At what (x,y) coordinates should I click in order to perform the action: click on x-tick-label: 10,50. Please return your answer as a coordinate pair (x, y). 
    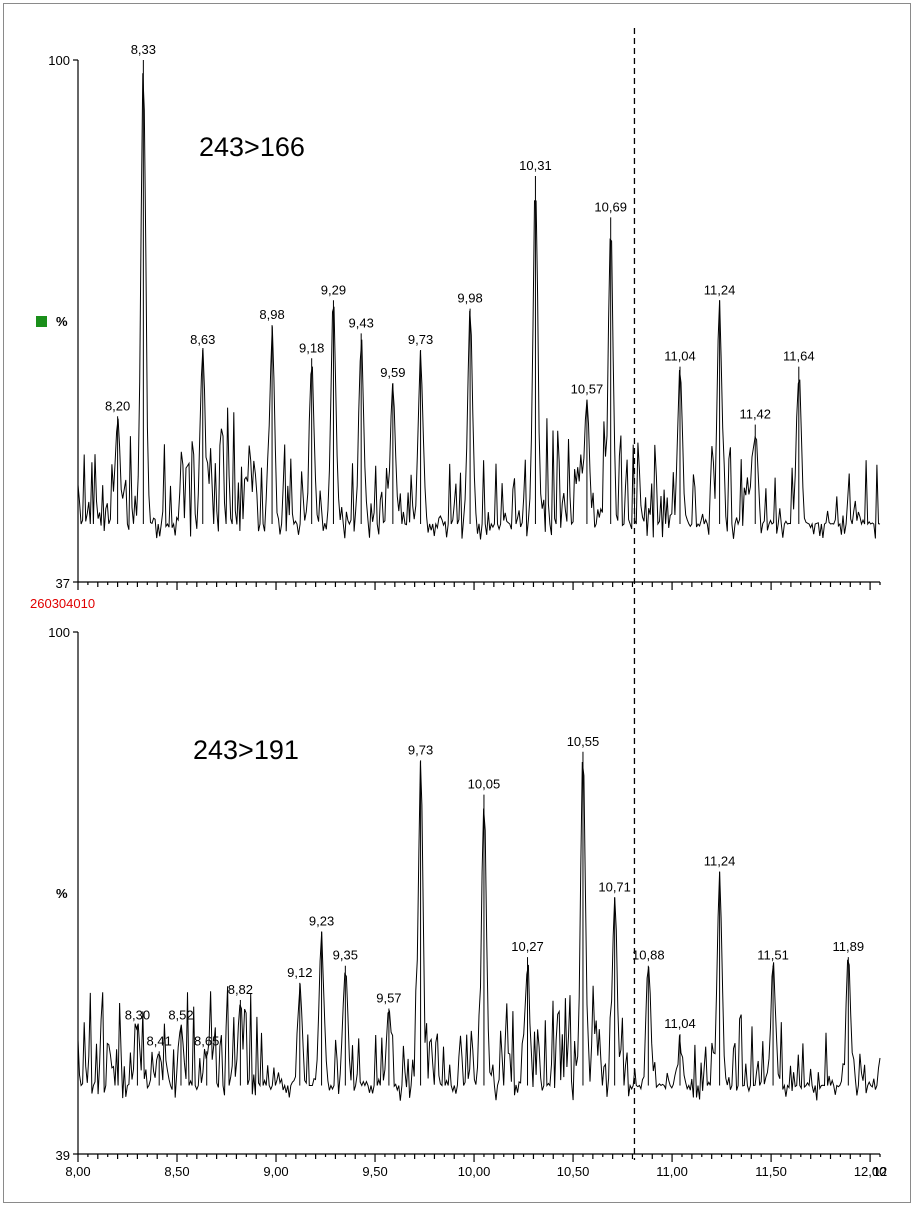
    Looking at the image, I should click on (573, 1171).